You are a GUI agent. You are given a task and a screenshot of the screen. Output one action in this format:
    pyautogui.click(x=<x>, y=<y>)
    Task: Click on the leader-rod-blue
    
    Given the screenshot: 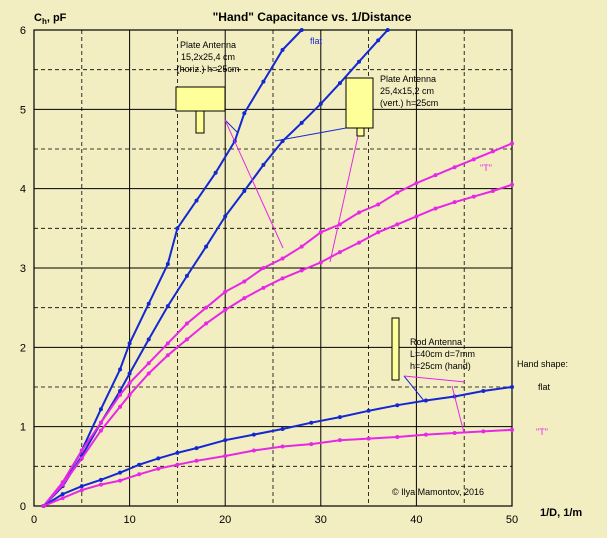 What is the action you would take?
    pyautogui.click(x=414, y=389)
    